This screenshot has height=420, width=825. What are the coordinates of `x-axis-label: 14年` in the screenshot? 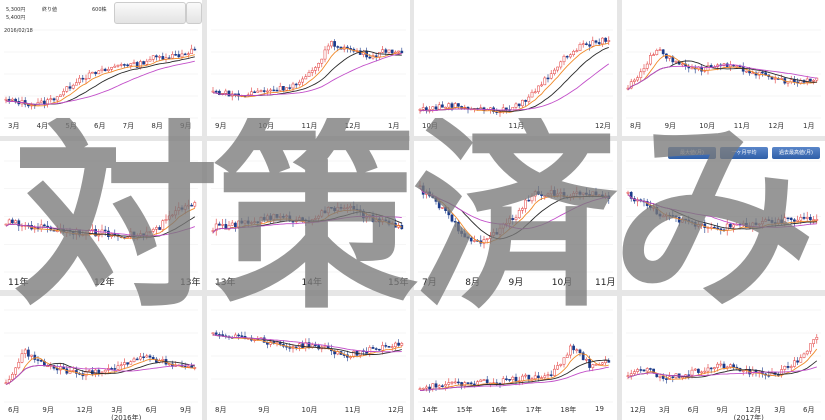 It's located at (311, 283).